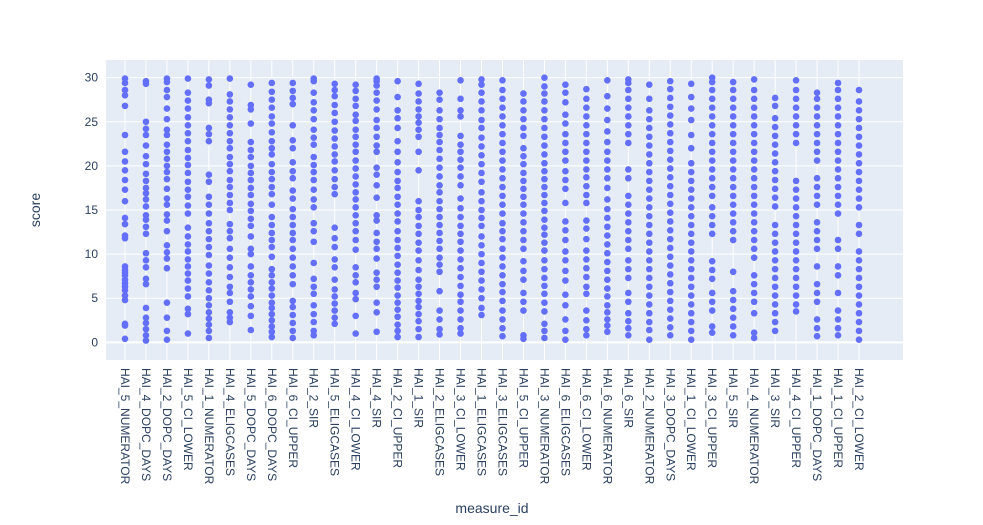 This screenshot has height=525, width=983. Describe the element at coordinates (314, 398) in the screenshot. I see `x-tick-label: HAI_2_SIR` at that location.